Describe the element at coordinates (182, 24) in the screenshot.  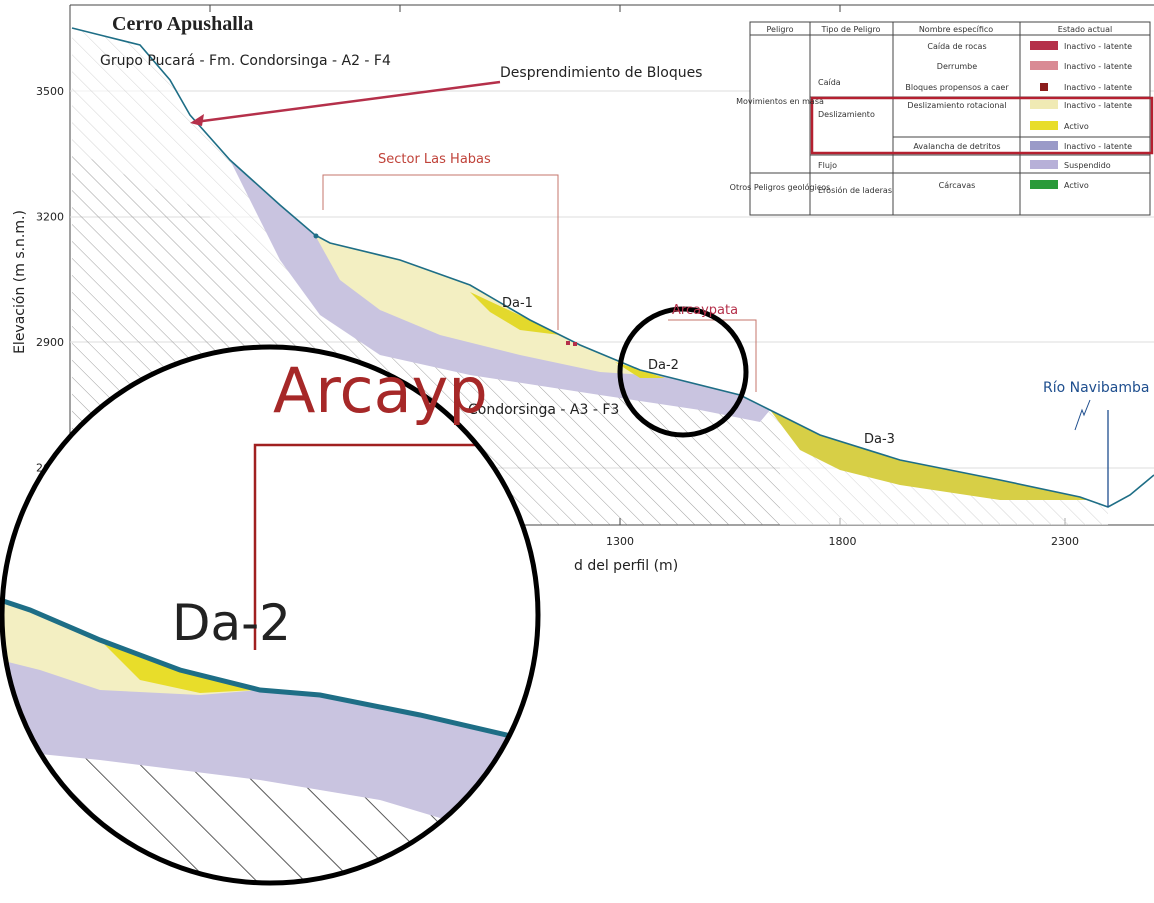
I see `title: Cerro Apushalla` at that location.